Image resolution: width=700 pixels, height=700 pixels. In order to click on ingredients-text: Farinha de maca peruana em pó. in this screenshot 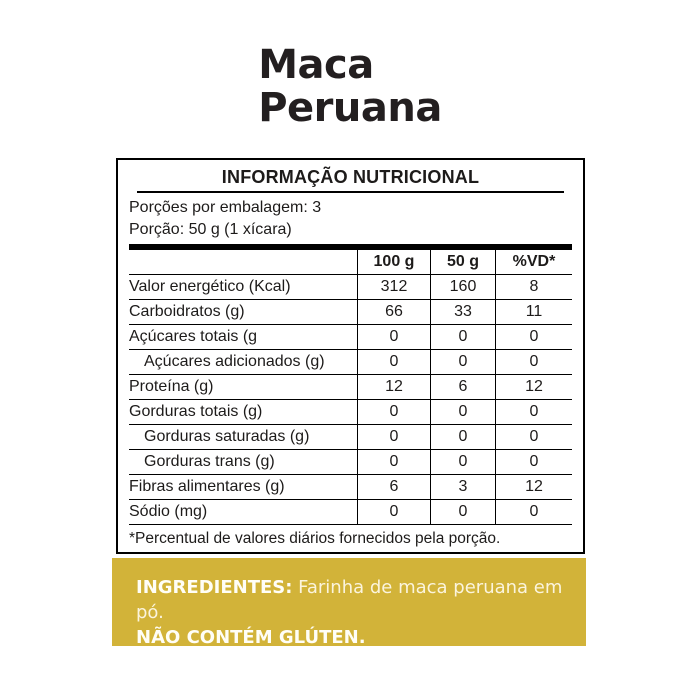, I will do `click(349, 600)`.